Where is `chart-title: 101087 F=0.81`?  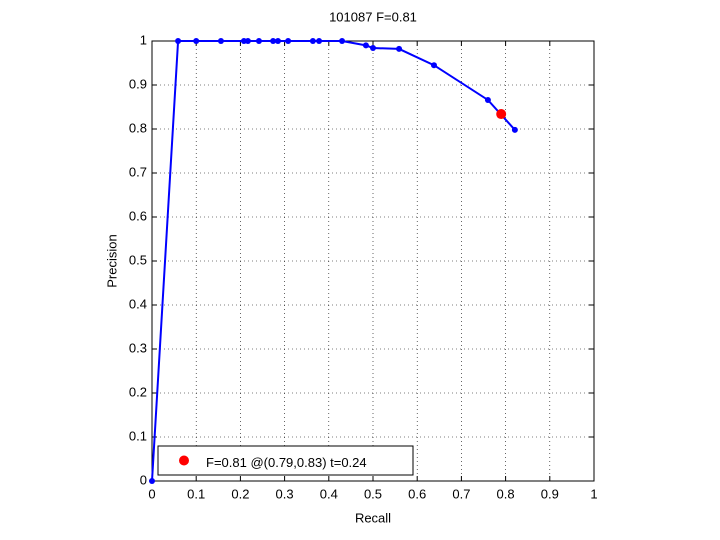
chart-title: 101087 F=0.81 is located at coordinates (373, 16).